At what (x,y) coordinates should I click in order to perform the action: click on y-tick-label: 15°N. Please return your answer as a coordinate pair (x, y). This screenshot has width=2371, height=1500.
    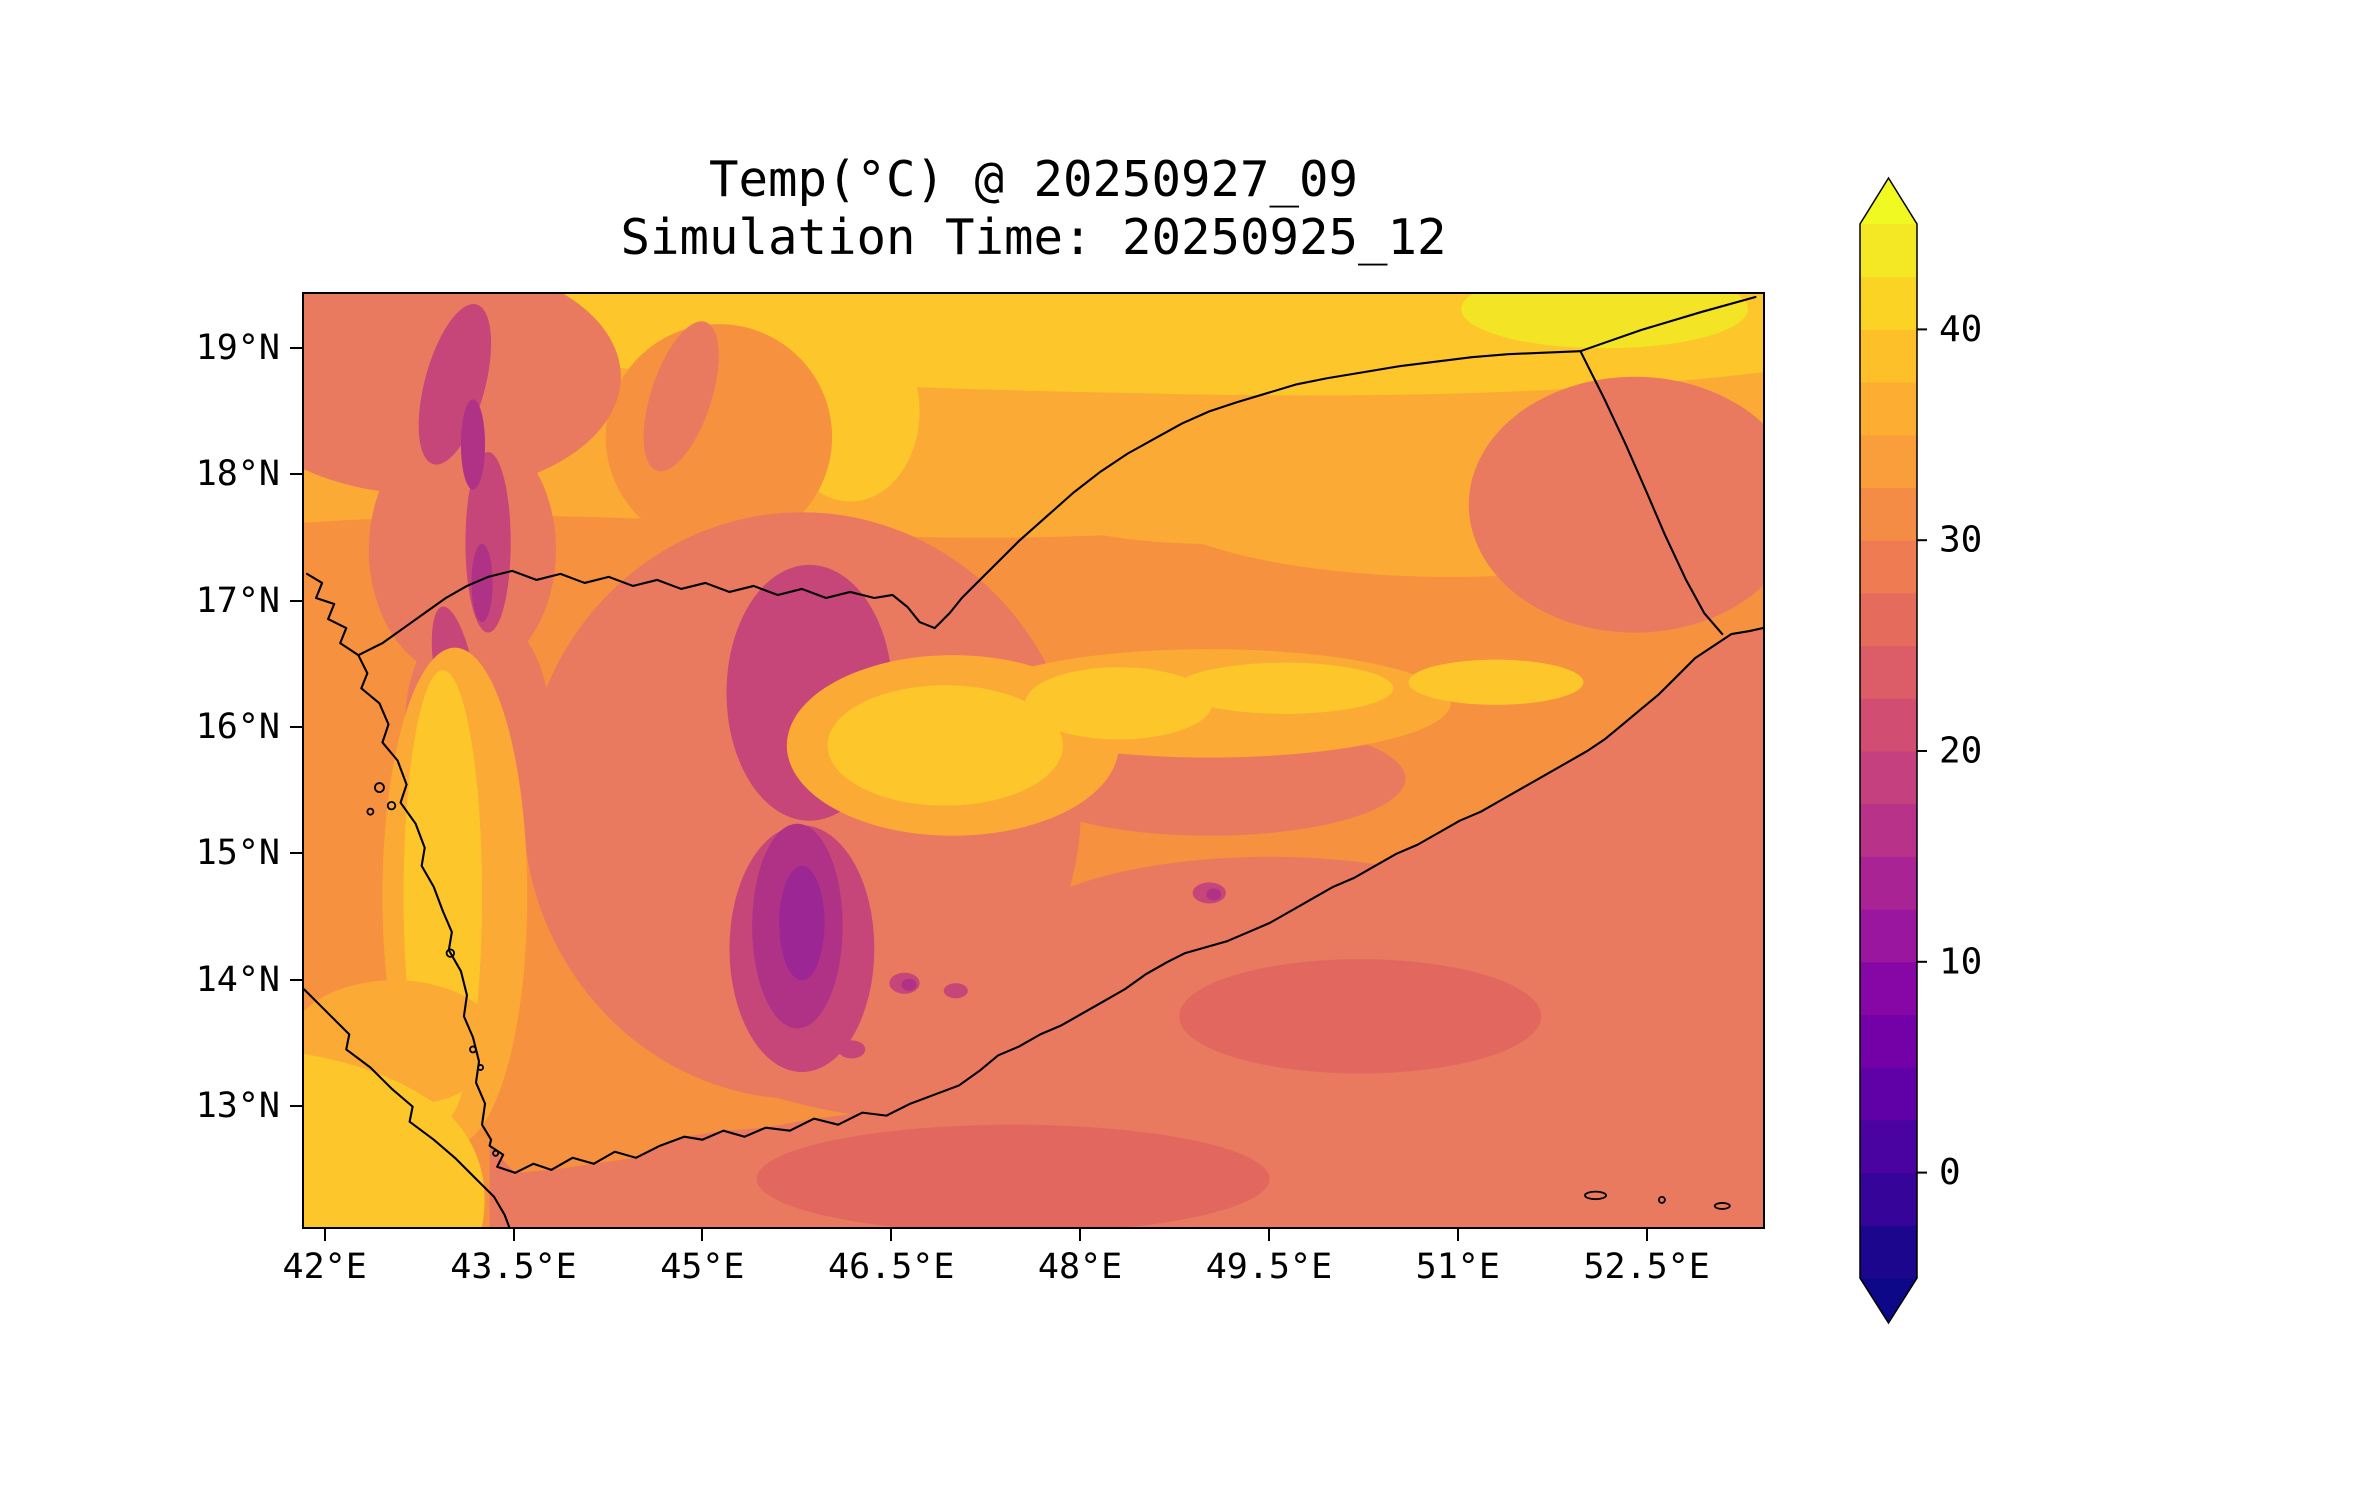
    Looking at the image, I should click on (237, 853).